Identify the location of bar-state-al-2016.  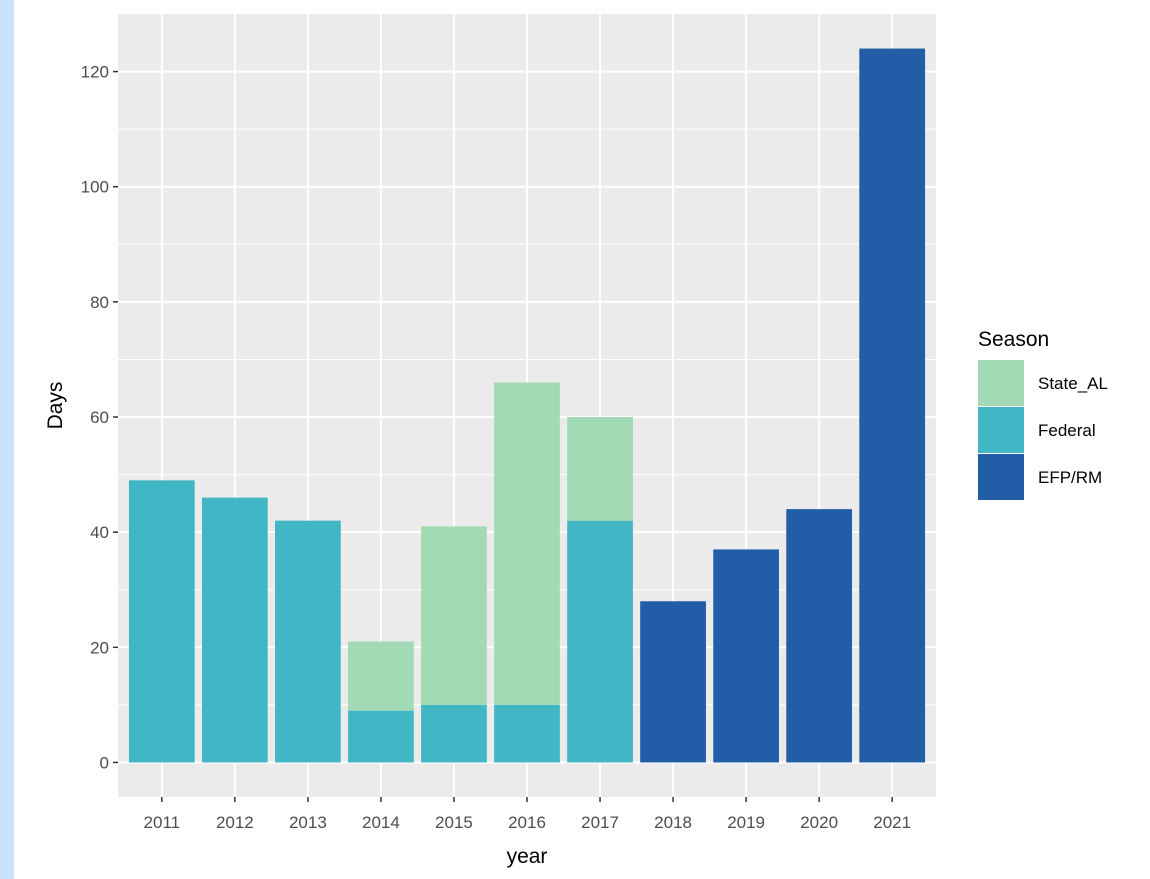
(527, 543).